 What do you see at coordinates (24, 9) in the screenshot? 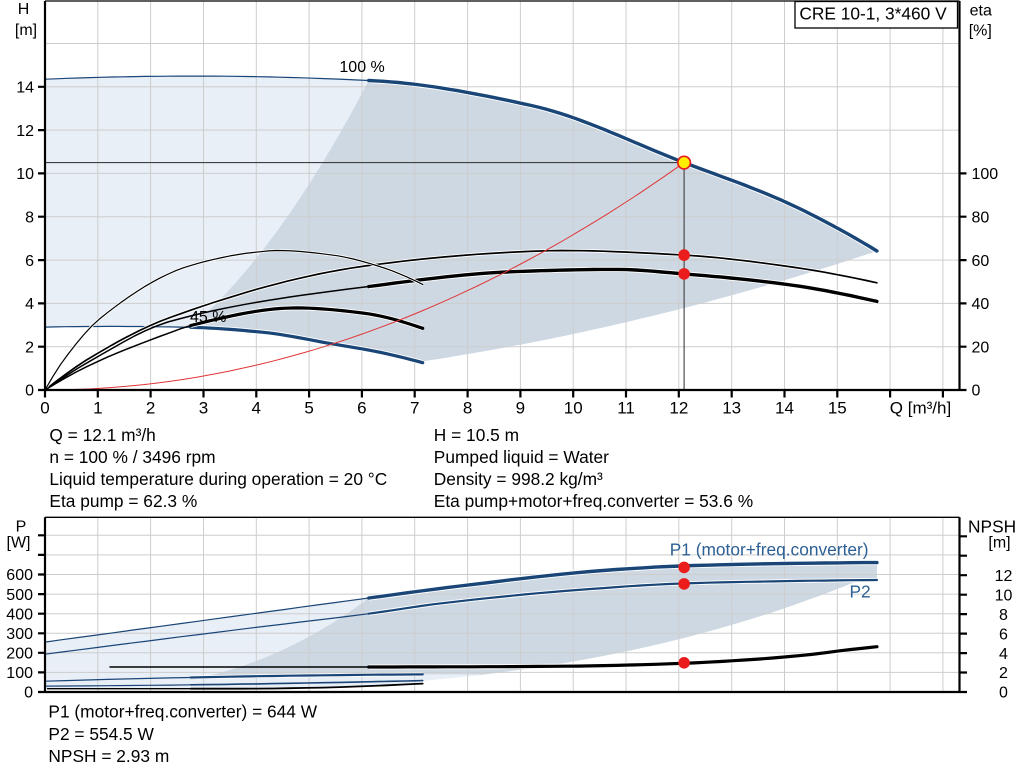
I see `svg-text: H` at bounding box center [24, 9].